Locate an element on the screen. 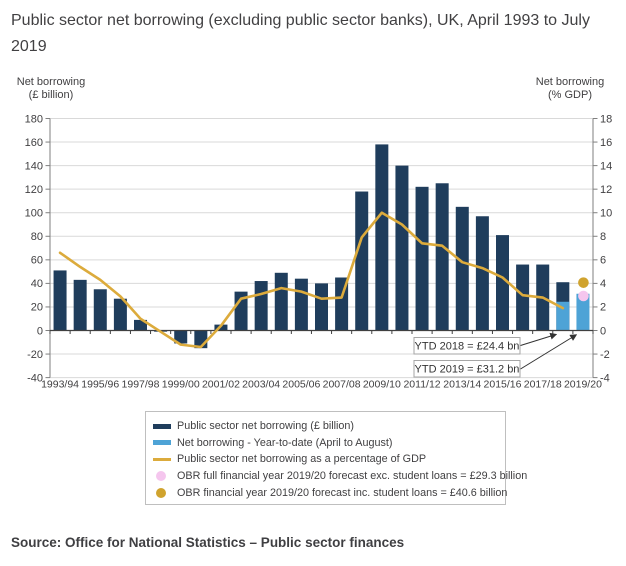 Image resolution: width=626 pixels, height=566 pixels. x-tick-label: 1993/94 is located at coordinates (60, 385).